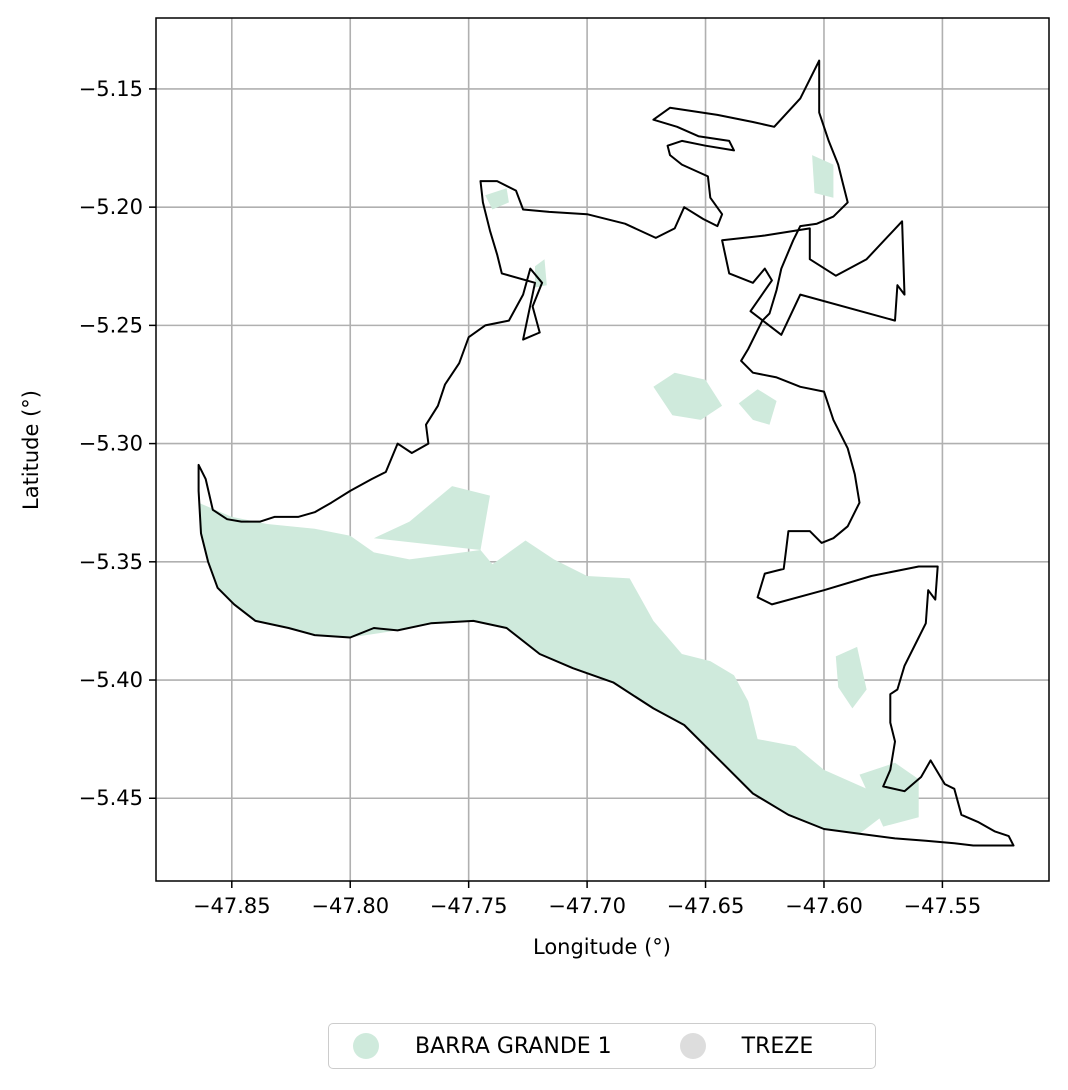 The height and width of the screenshot is (1090, 1068). What do you see at coordinates (469, 906) in the screenshot?
I see `x-tick-label-2: −47.75` at bounding box center [469, 906].